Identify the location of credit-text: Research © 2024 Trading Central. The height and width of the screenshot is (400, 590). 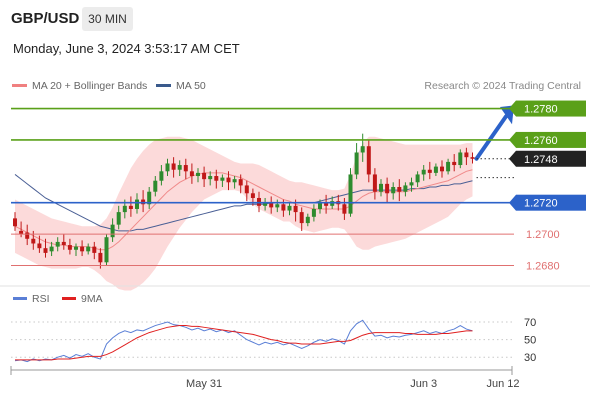
(502, 86).